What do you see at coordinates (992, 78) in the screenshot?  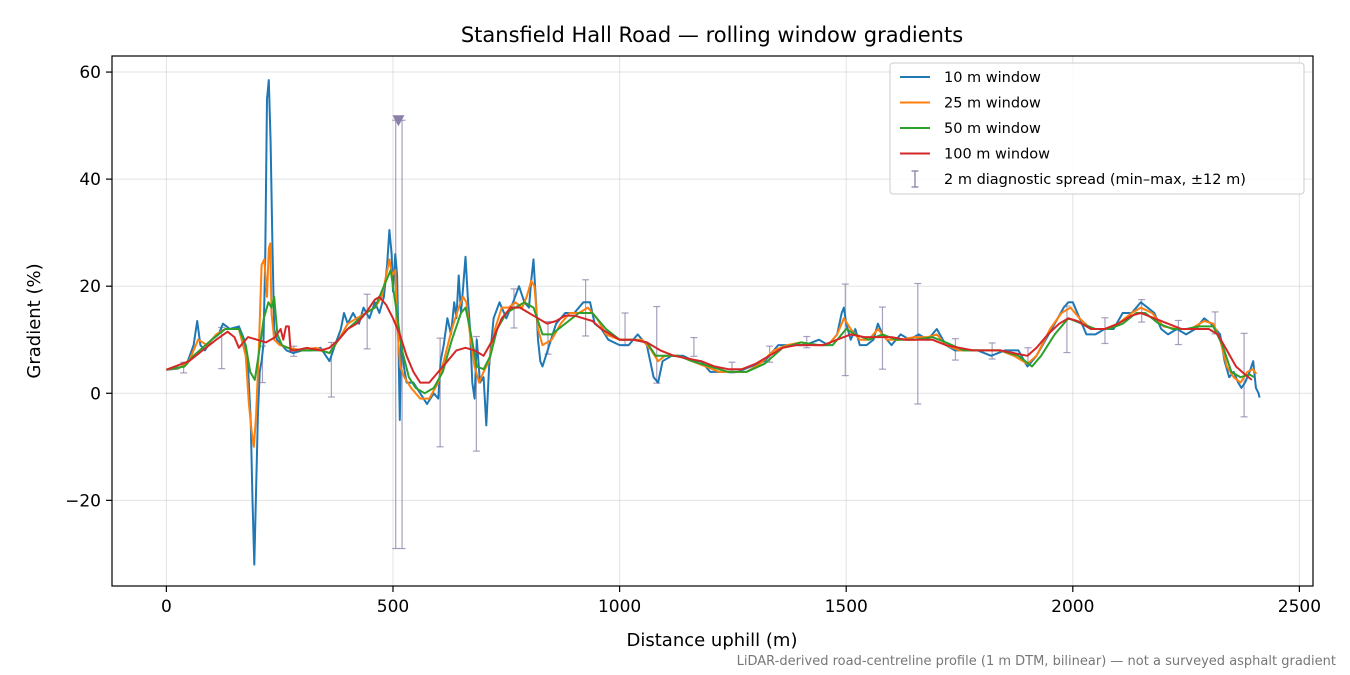 I see `legend-label: 10 m window` at bounding box center [992, 78].